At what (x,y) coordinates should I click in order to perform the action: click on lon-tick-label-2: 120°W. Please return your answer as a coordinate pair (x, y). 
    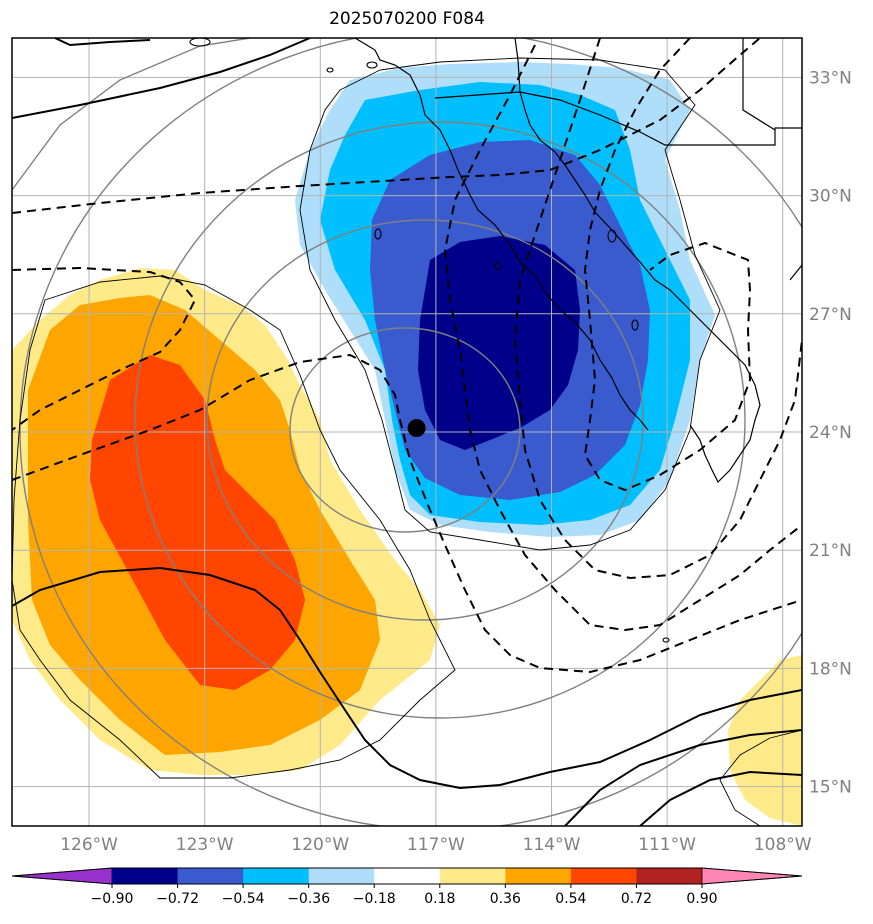
    Looking at the image, I should click on (320, 845).